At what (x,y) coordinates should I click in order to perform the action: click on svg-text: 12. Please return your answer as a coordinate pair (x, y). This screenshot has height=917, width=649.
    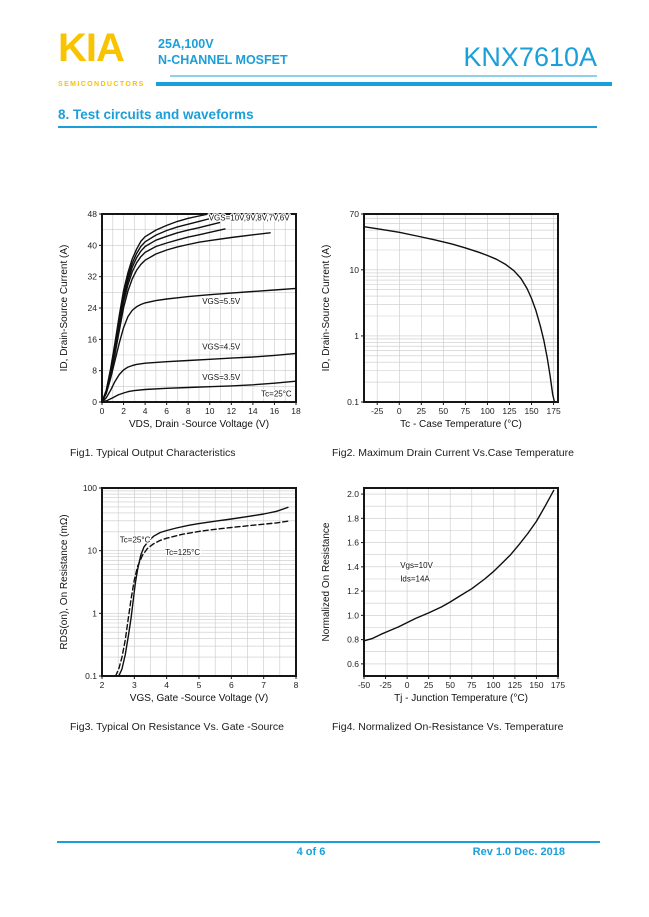
    Looking at the image, I should click on (232, 411).